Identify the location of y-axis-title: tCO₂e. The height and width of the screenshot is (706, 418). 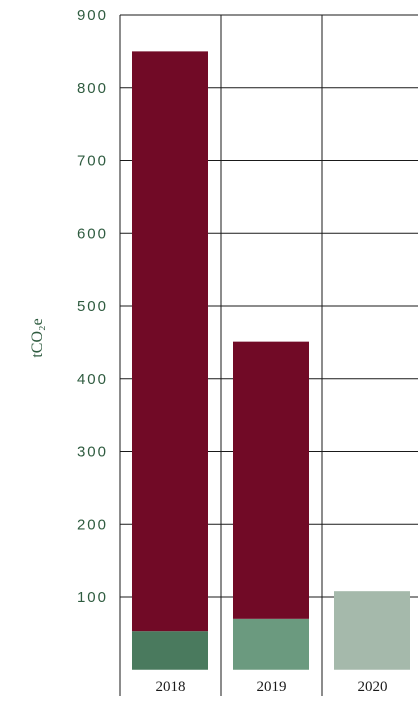
(37, 337).